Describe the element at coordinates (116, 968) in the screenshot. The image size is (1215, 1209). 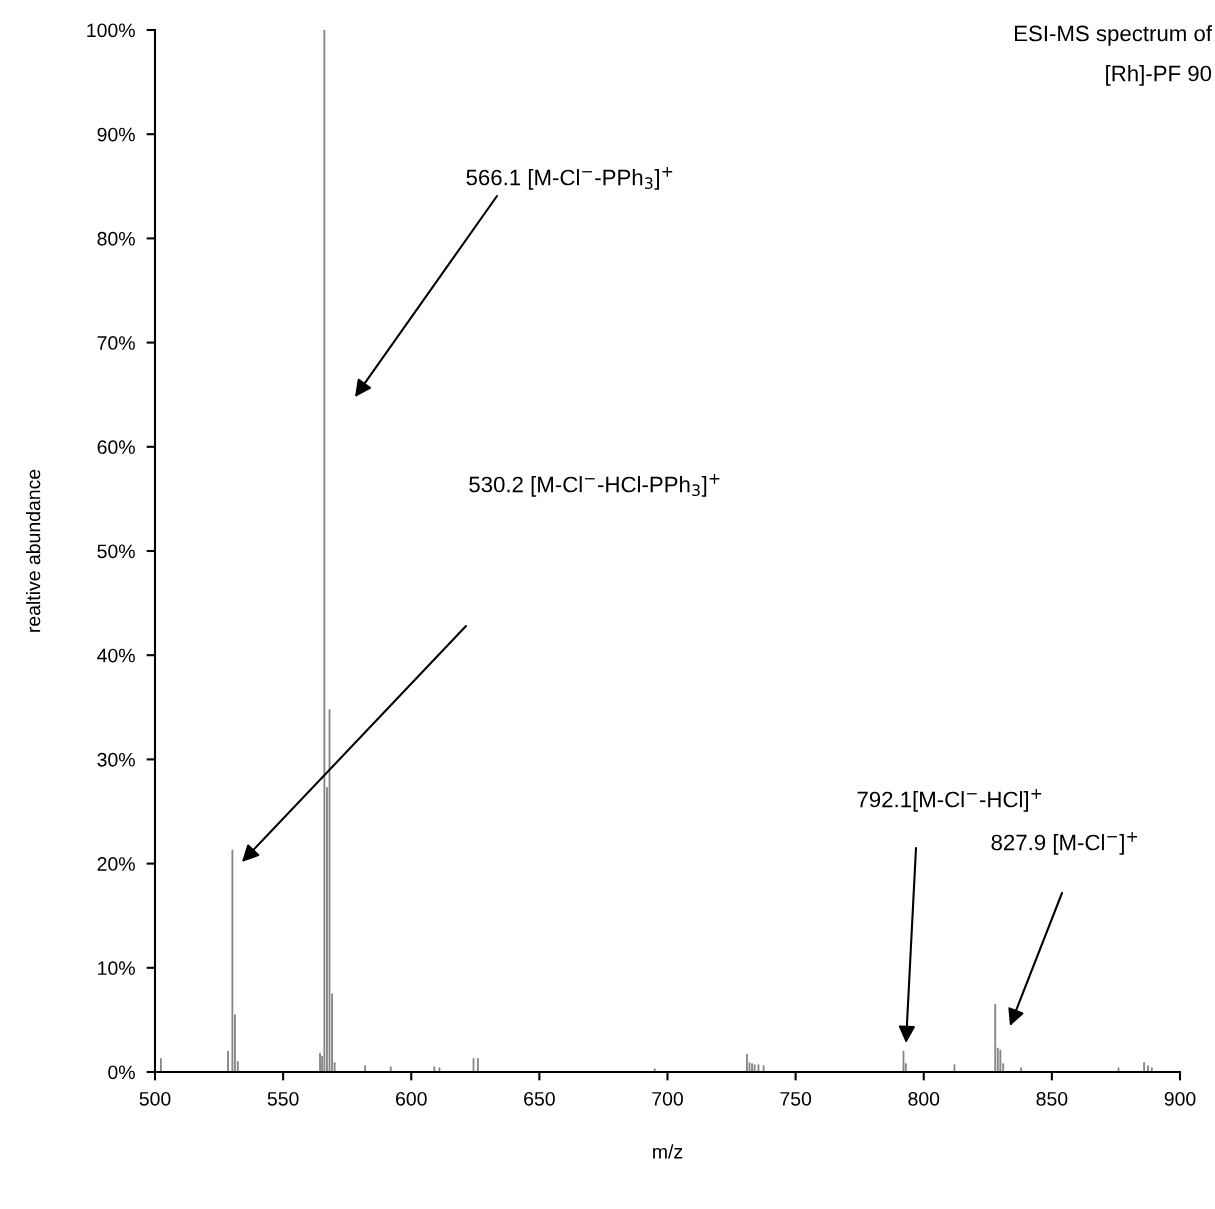
I see `y-tick-label: 10%` at that location.